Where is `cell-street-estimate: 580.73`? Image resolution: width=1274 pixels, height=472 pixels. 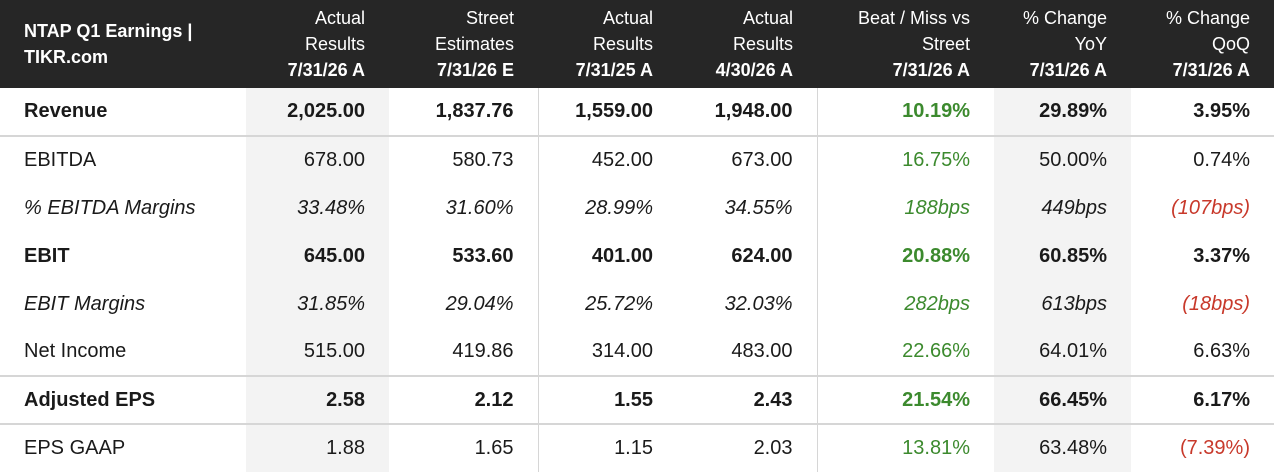 cell-street-estimate: 580.73 is located at coordinates (463, 159).